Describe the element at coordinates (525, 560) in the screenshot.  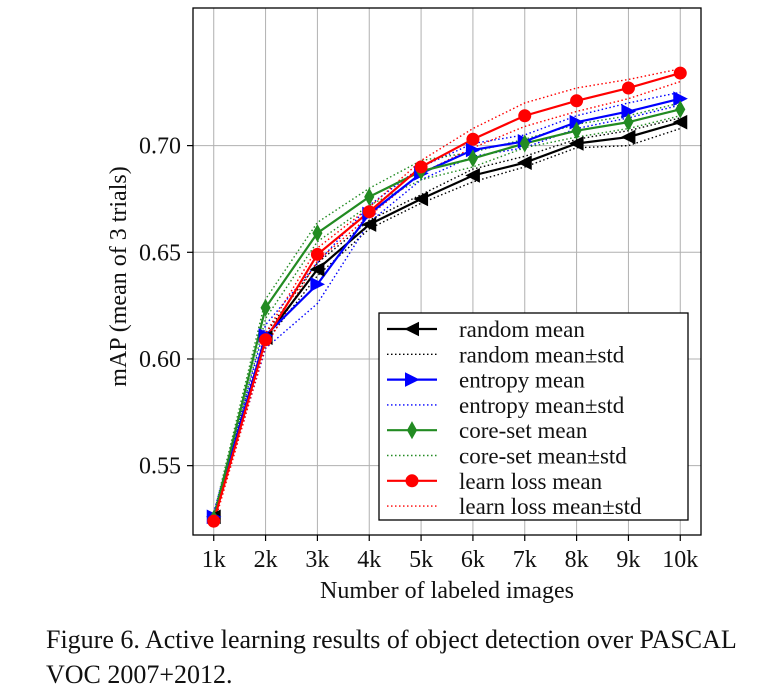
I see `x-tick-label: 7k` at that location.